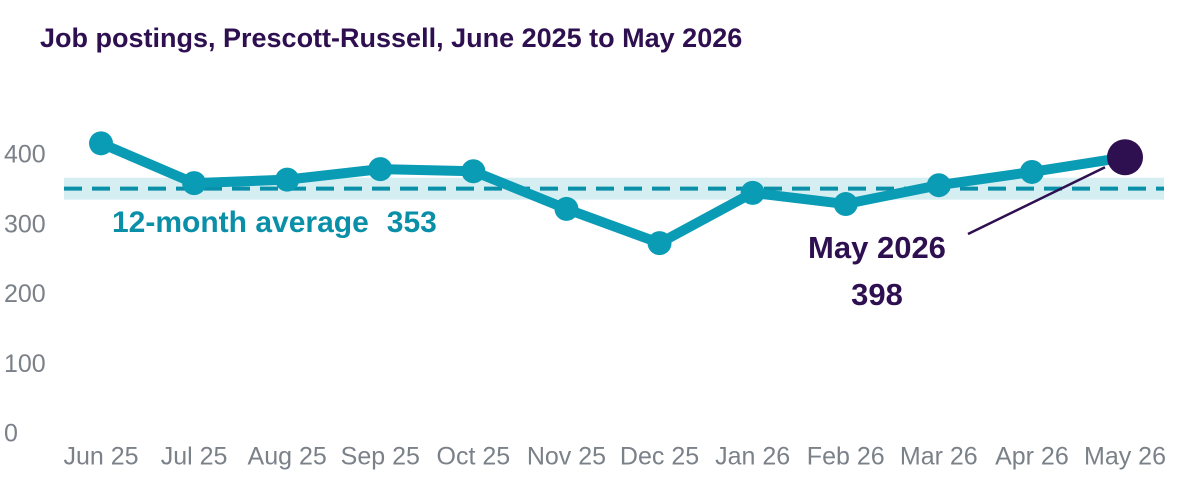 The image size is (1180, 499). I want to click on x-tick-label: Nov 25, so click(566, 457).